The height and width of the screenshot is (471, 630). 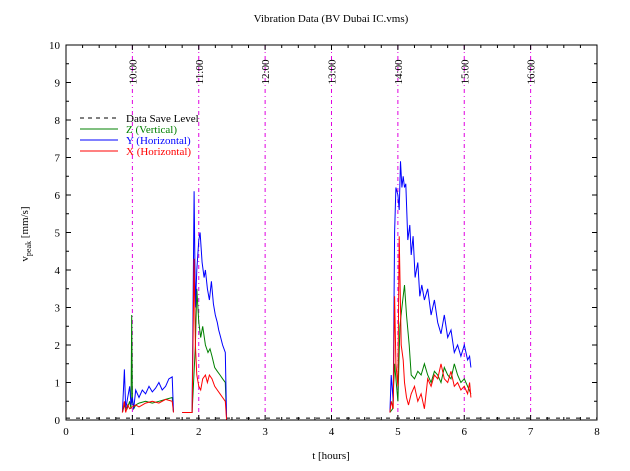 What do you see at coordinates (332, 432) in the screenshot?
I see `x-tick-label: 4` at bounding box center [332, 432].